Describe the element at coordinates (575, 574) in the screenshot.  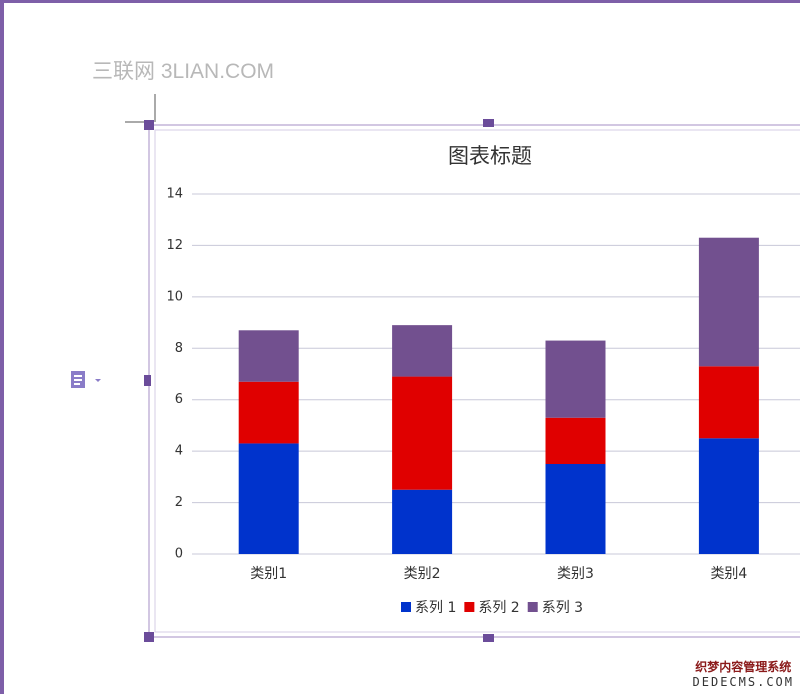
I see `x-tick-label: 类别3` at that location.